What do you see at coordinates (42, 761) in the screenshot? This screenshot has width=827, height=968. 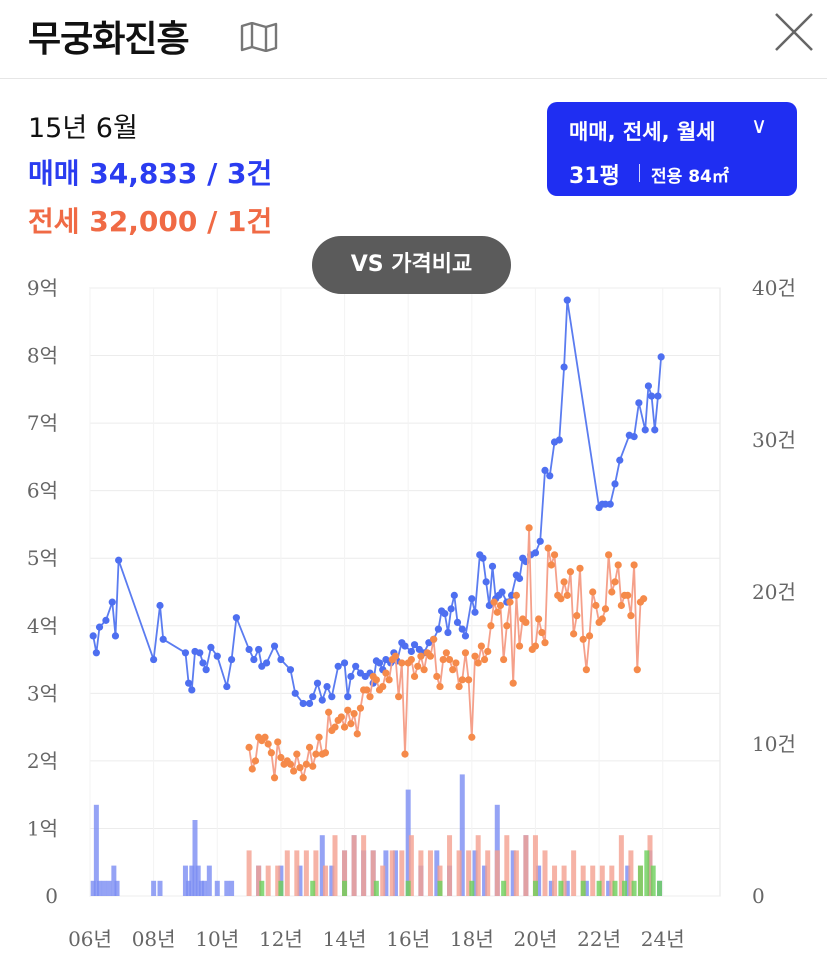 I see `y-tick-label-left: 2억` at bounding box center [42, 761].